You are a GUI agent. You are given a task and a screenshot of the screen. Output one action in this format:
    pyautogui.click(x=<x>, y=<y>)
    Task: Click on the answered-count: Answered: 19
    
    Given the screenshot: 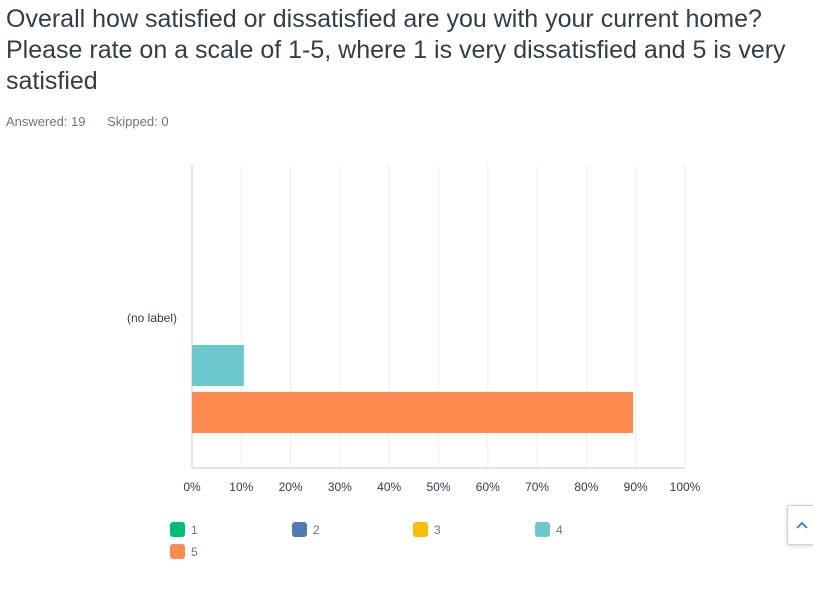 What is the action you would take?
    pyautogui.click(x=46, y=121)
    